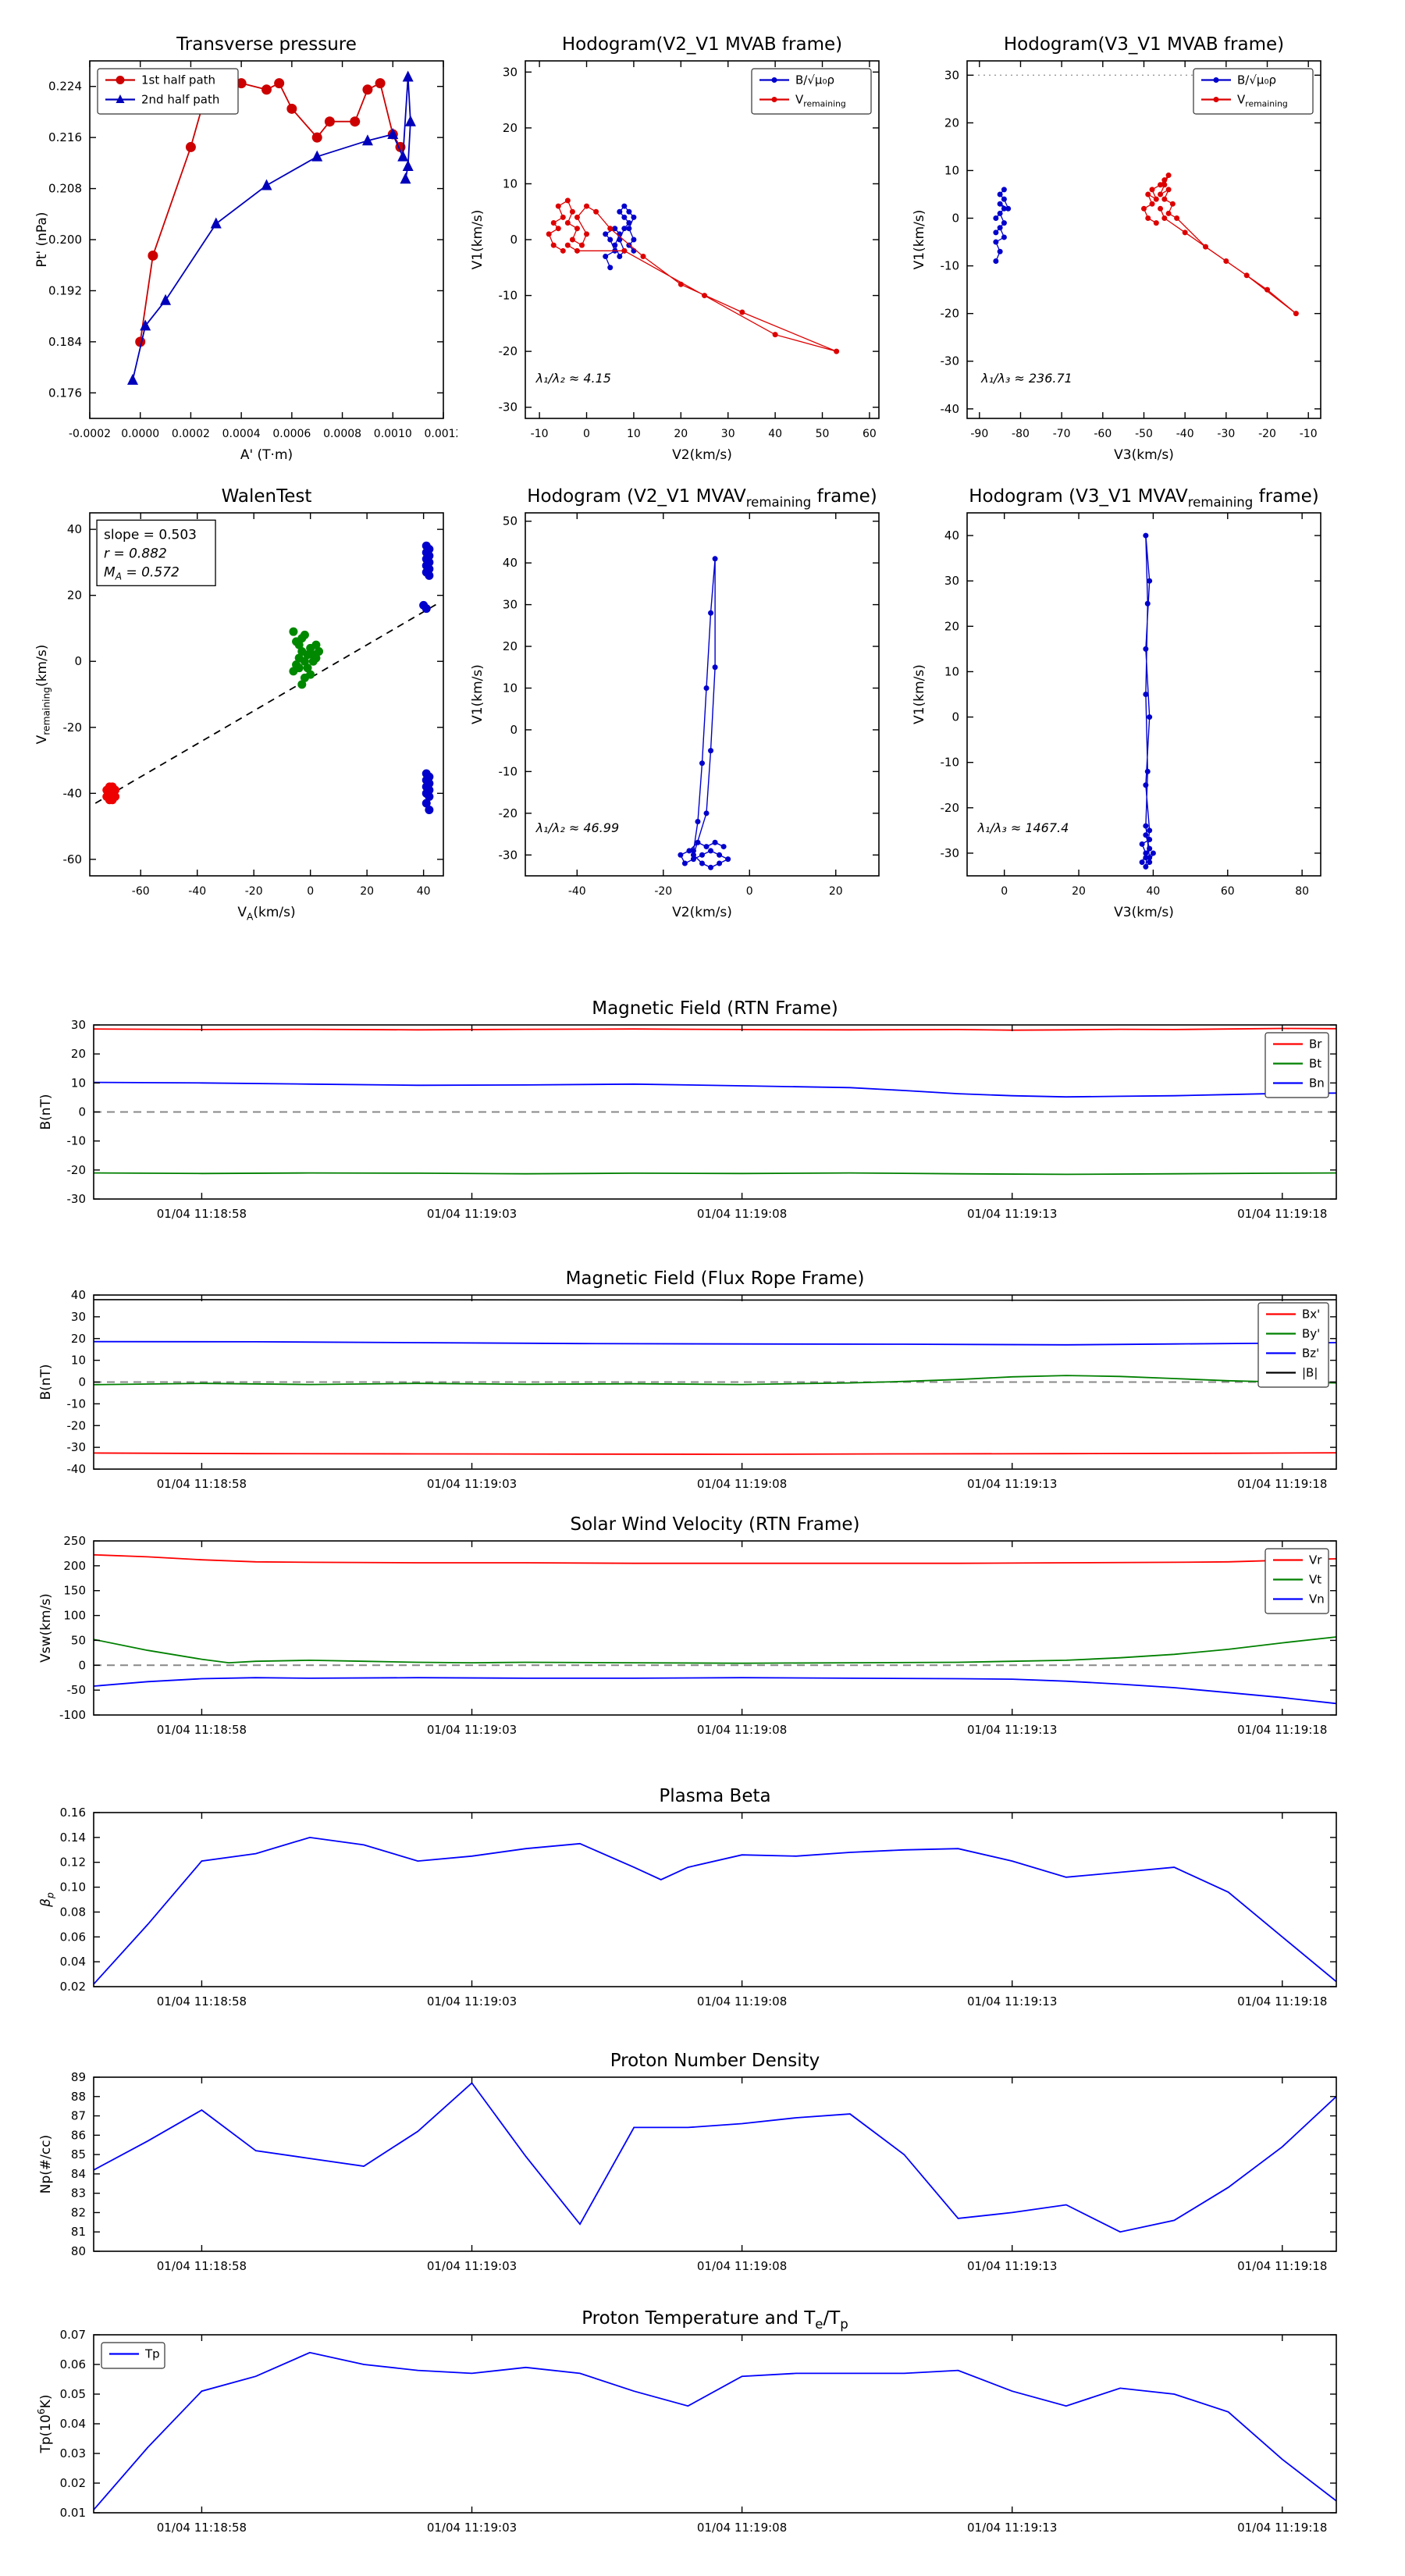  Describe the element at coordinates (65, 240) in the screenshot. I see `svg-text: 0.200` at that location.